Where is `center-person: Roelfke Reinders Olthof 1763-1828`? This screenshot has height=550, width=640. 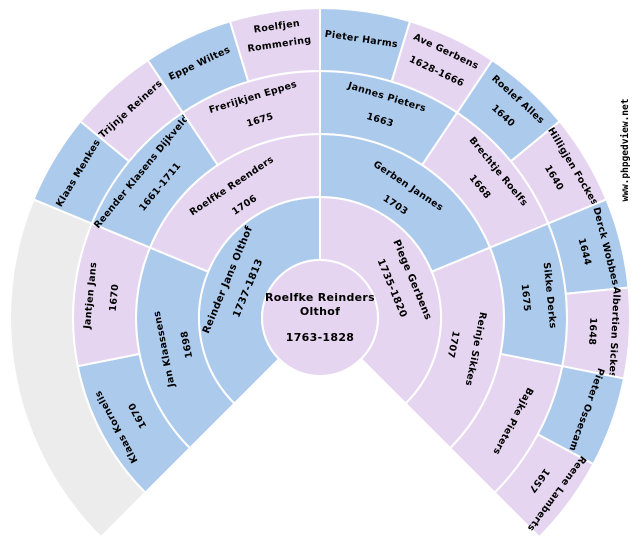
center-person: Roelfke Reinders Olthof 1763-1828 is located at coordinates (320, 318).